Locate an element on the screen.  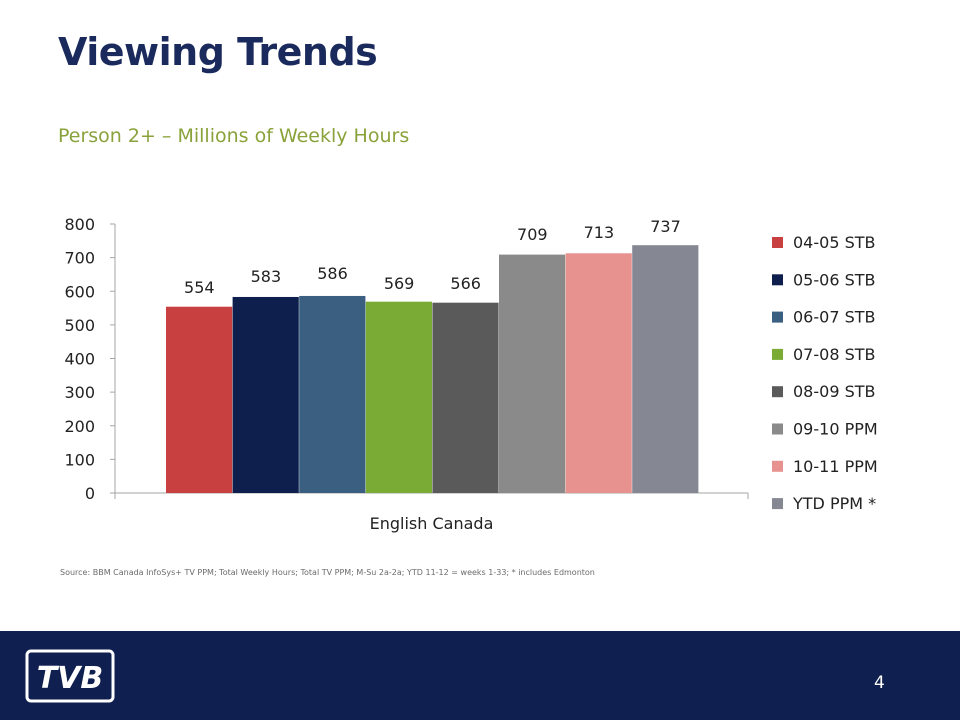
logo-text: TVB is located at coordinates (70, 678).